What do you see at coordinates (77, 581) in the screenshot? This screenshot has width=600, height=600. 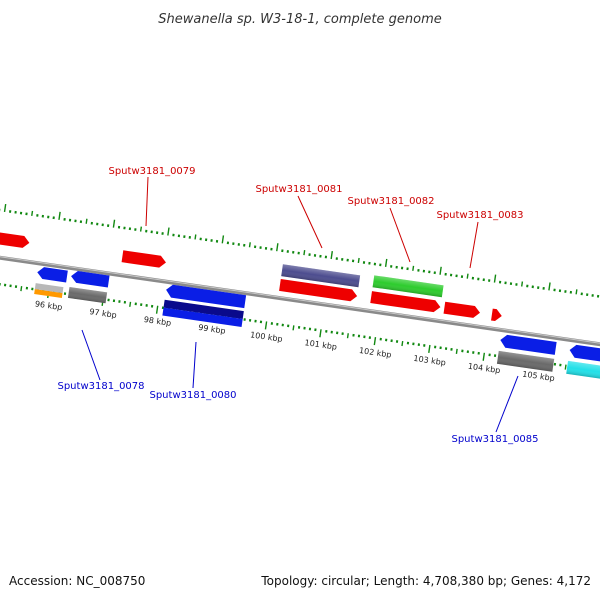 I see `accession-text: Accession: NC_008750` at bounding box center [77, 581].